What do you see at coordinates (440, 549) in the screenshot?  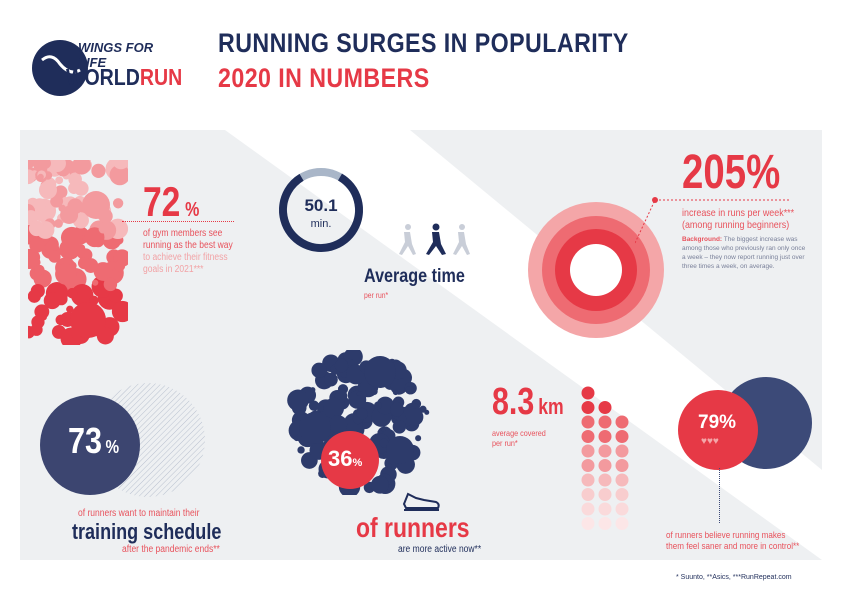 I see `active-sub: are more active now**` at bounding box center [440, 549].